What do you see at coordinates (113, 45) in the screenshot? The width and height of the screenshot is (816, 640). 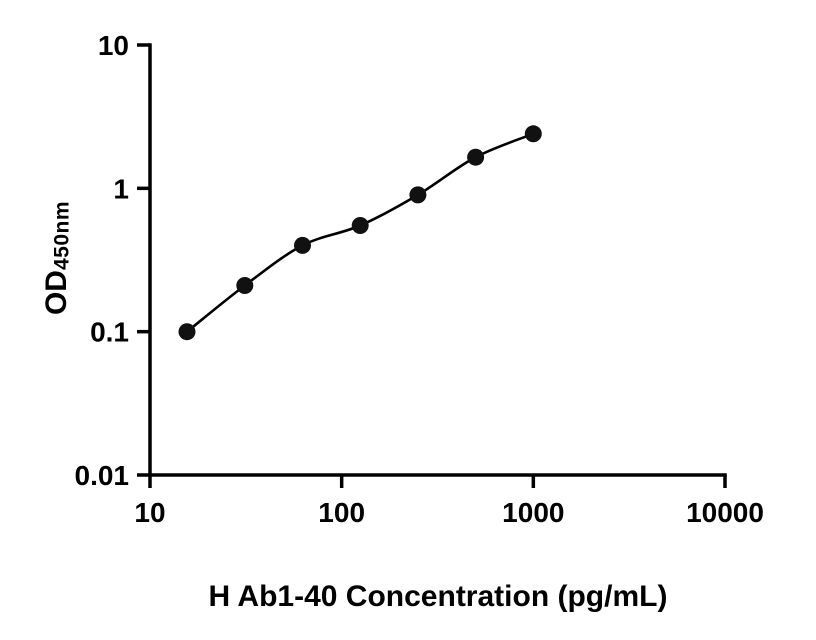 I see `y-tick-label: 10` at bounding box center [113, 45].